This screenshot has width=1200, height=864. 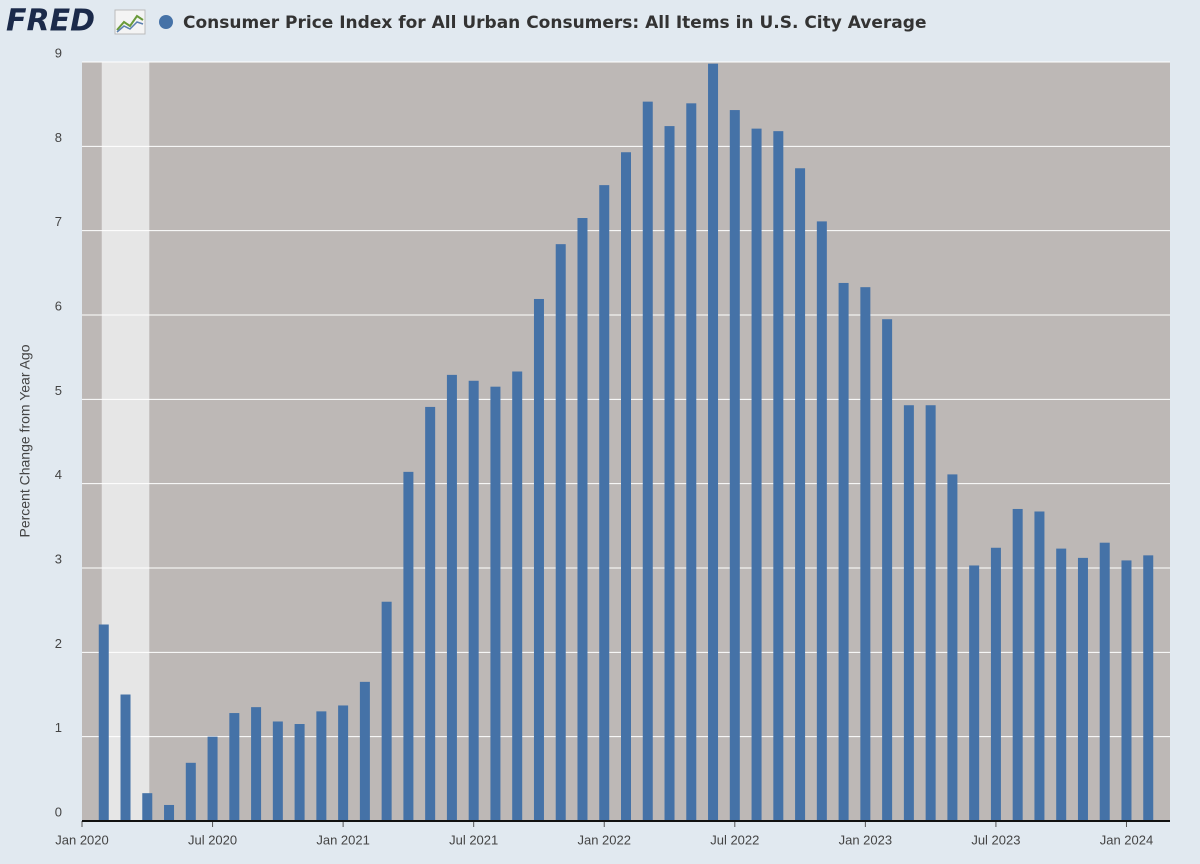 What do you see at coordinates (58, 390) in the screenshot?
I see `y-tick-label: 5` at bounding box center [58, 390].